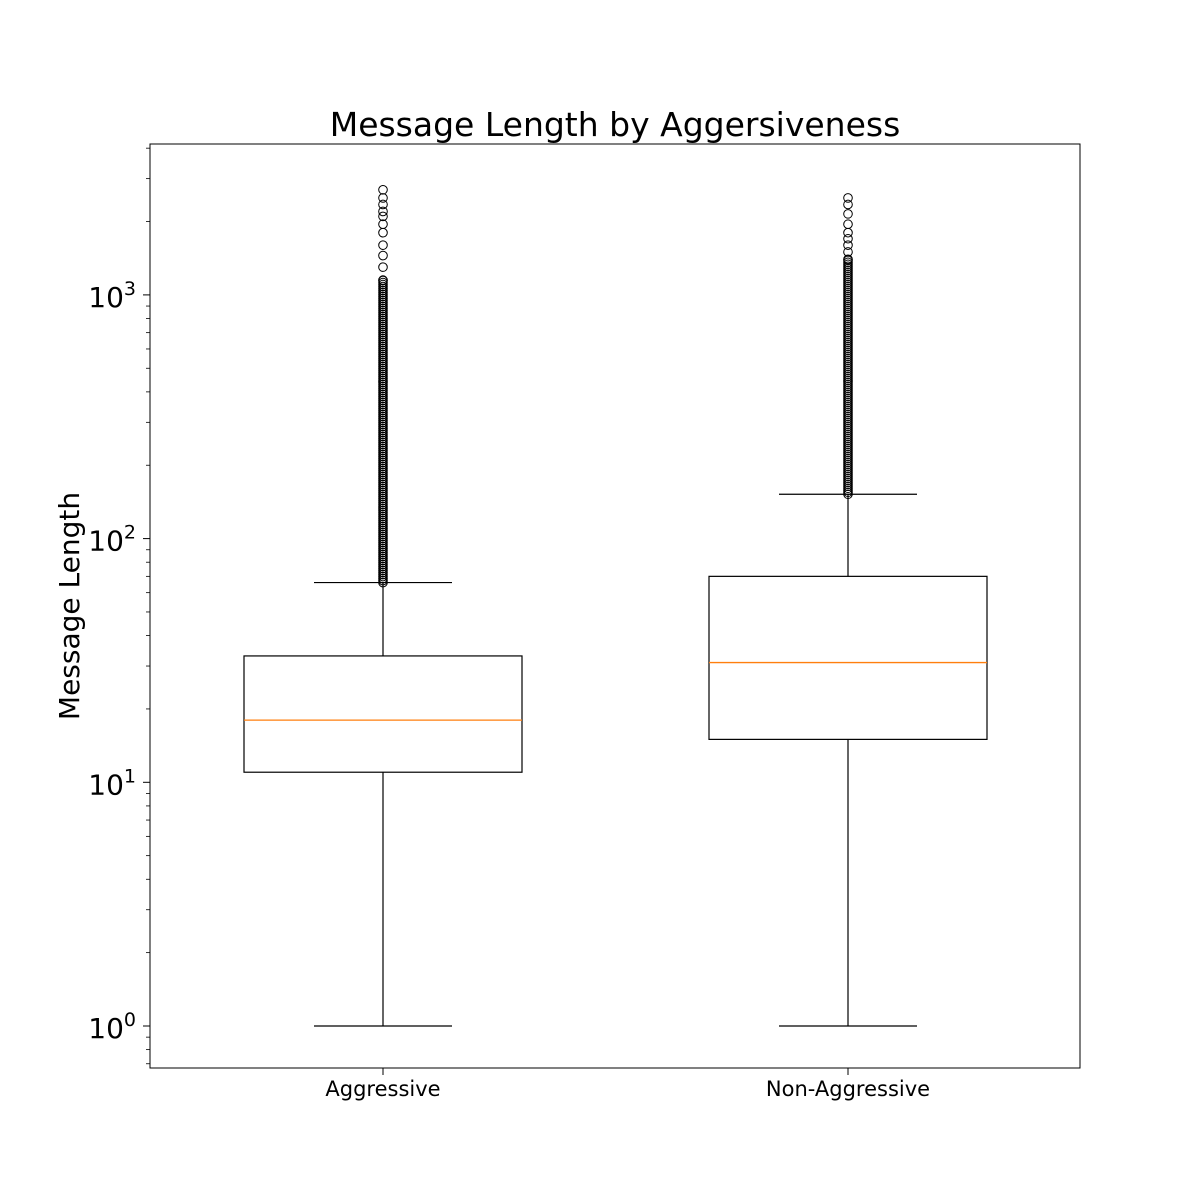 The image size is (1200, 1200). I want to click on y-tick-label: 10¹, so click(112, 783).